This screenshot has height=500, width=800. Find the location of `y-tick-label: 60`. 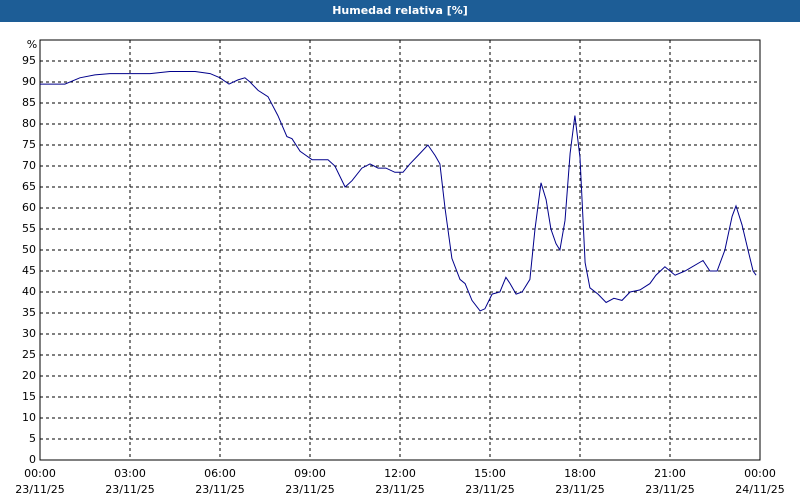

y-tick-label: 60 is located at coordinates (29, 207).